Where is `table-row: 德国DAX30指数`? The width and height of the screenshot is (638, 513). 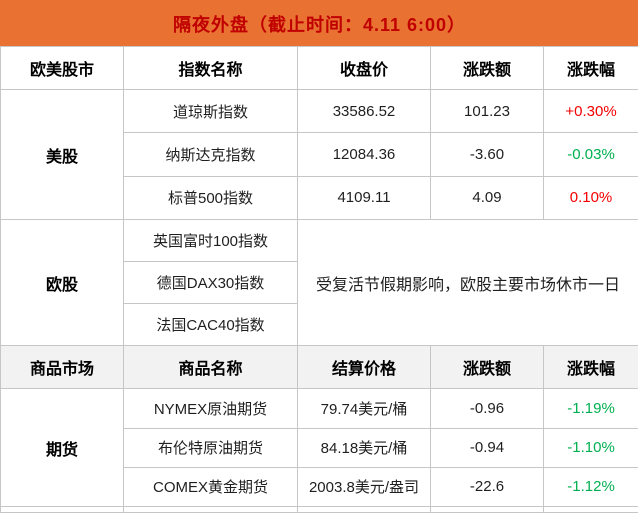
table-row: 德国DAX30指数 is located at coordinates (319, 282).